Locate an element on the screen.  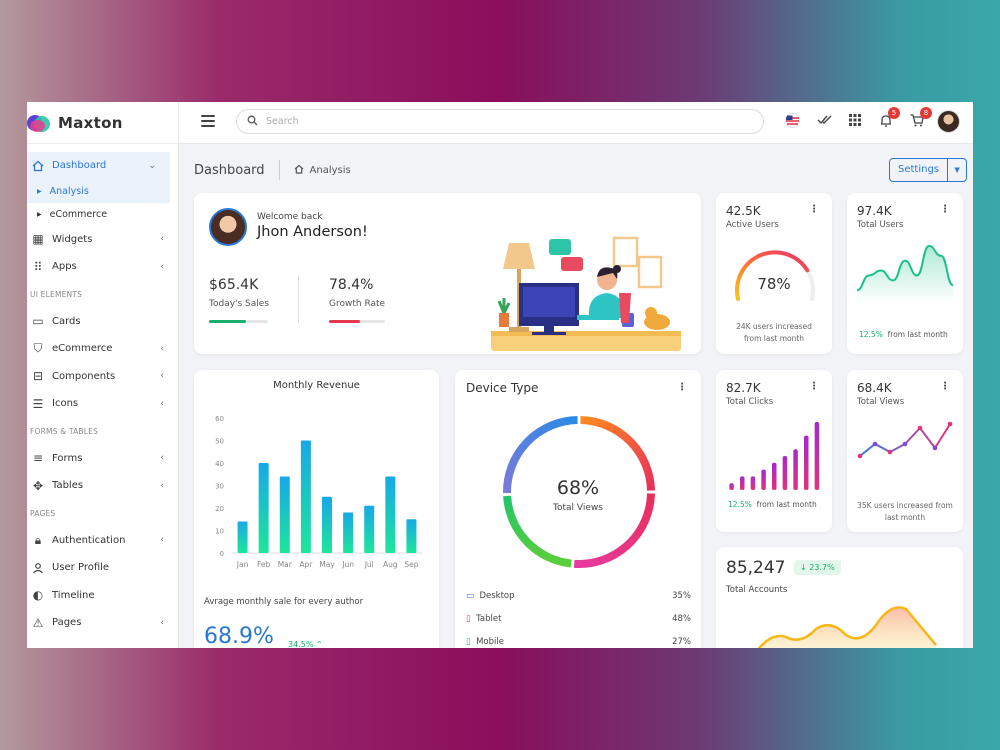
sales-progress-fill is located at coordinates (227, 321).